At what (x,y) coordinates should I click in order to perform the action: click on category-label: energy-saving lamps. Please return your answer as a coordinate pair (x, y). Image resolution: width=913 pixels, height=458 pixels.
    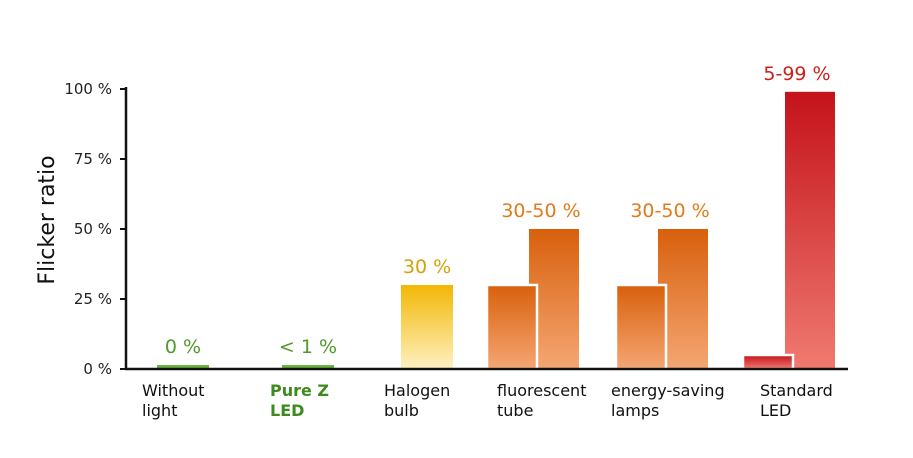
    Looking at the image, I should click on (668, 400).